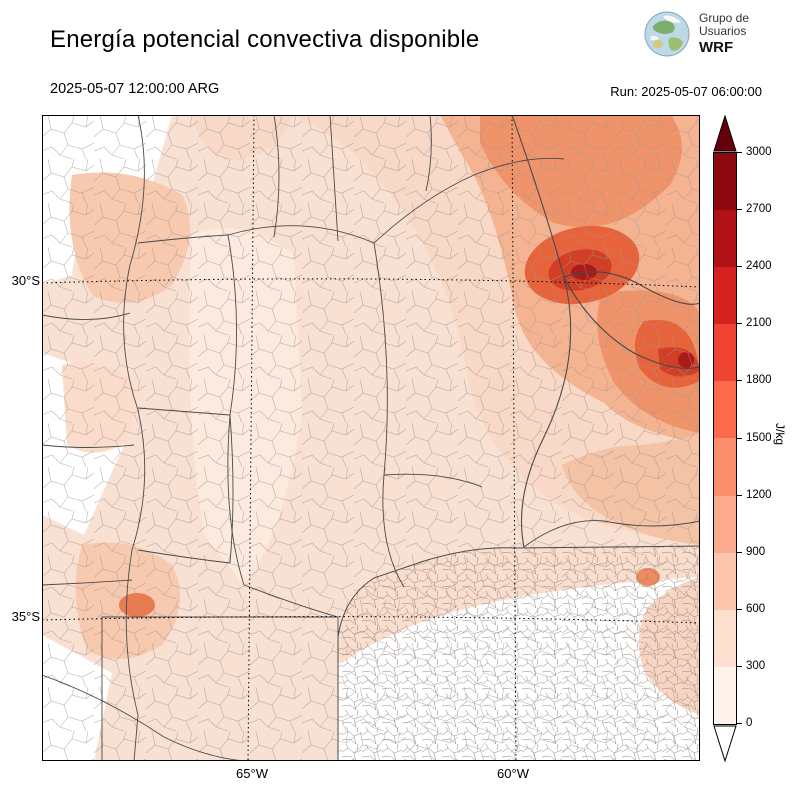 The image size is (800, 800). I want to click on colorbar-label-2100: 2100, so click(759, 323).